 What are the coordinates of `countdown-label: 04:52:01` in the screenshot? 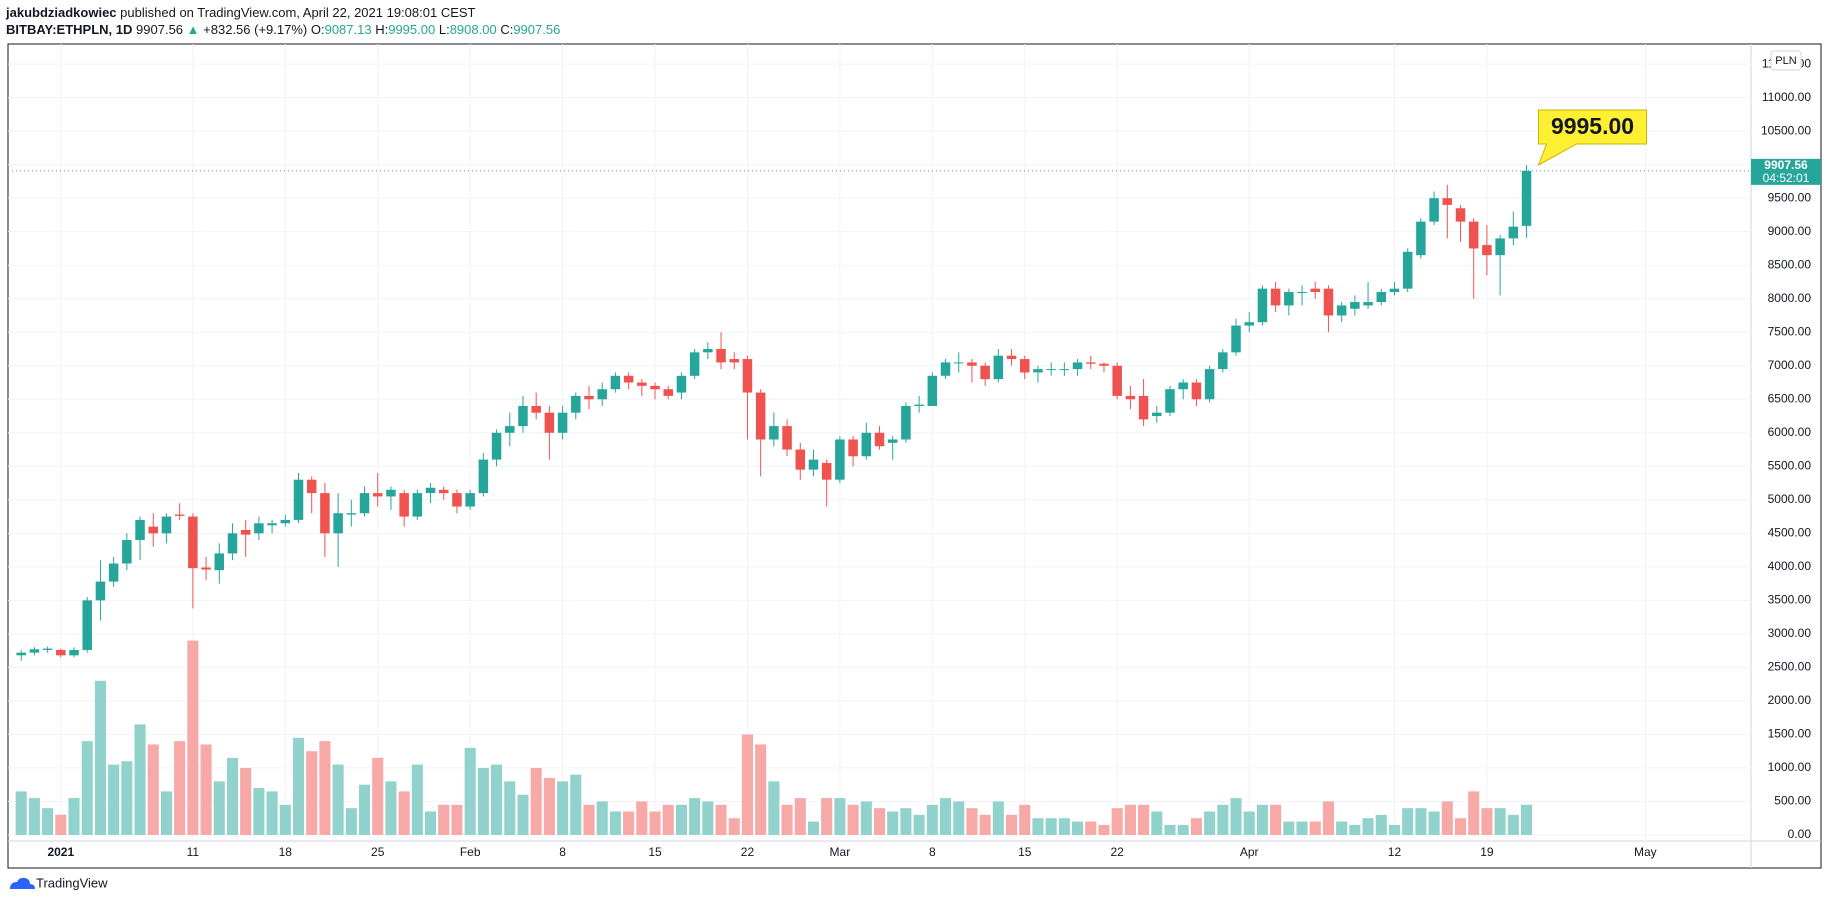 It's located at (1786, 178).